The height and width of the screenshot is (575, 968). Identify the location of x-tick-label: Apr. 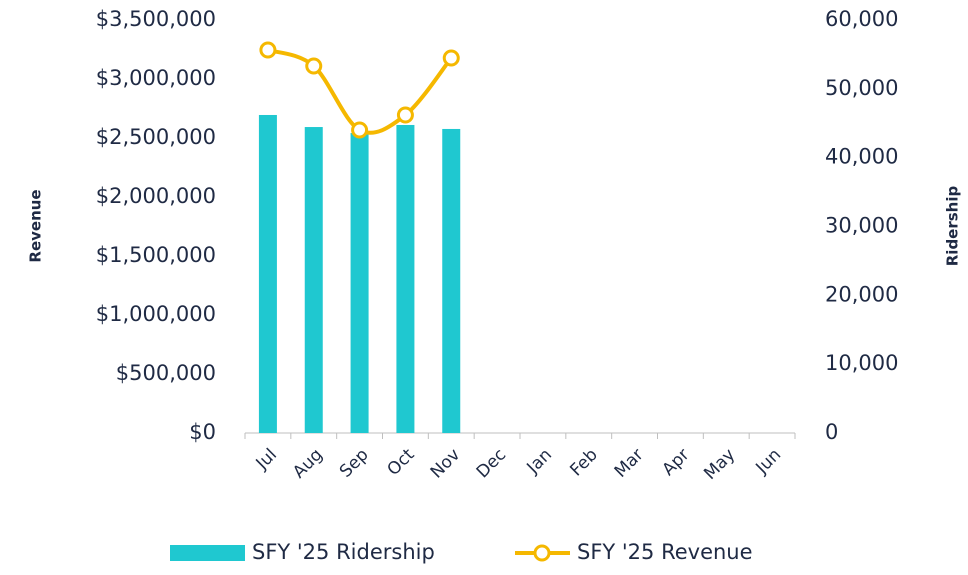
(676, 462).